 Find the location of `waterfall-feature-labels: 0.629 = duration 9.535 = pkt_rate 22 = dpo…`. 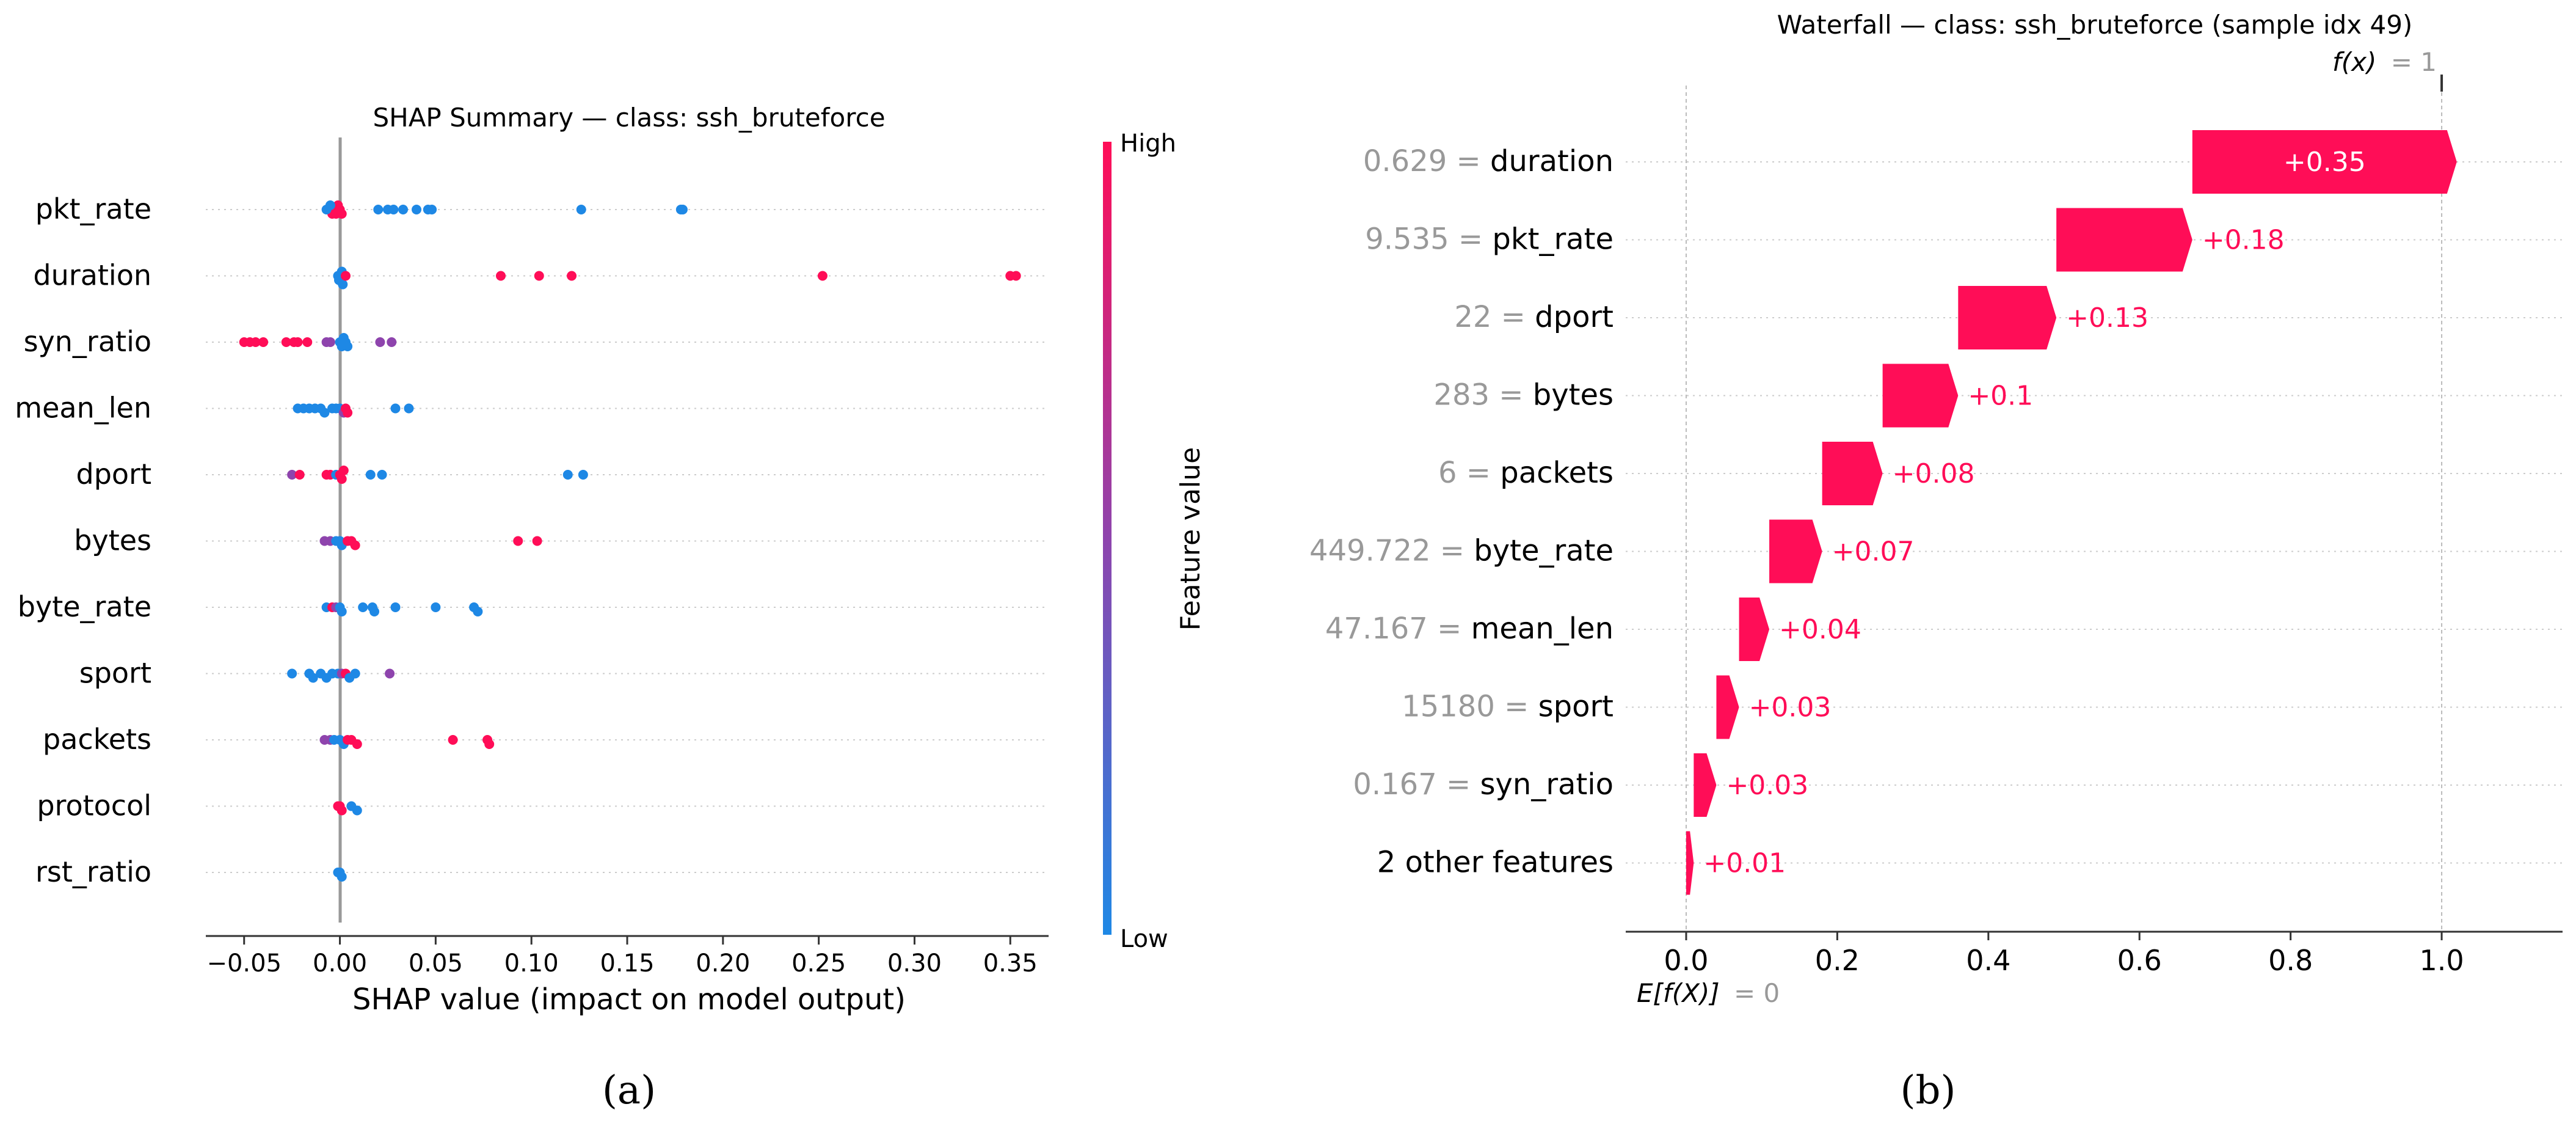

waterfall-feature-labels: 0.629 = duration 9.535 = pkt_rate 22 = dpo… is located at coordinates (1462, 512).